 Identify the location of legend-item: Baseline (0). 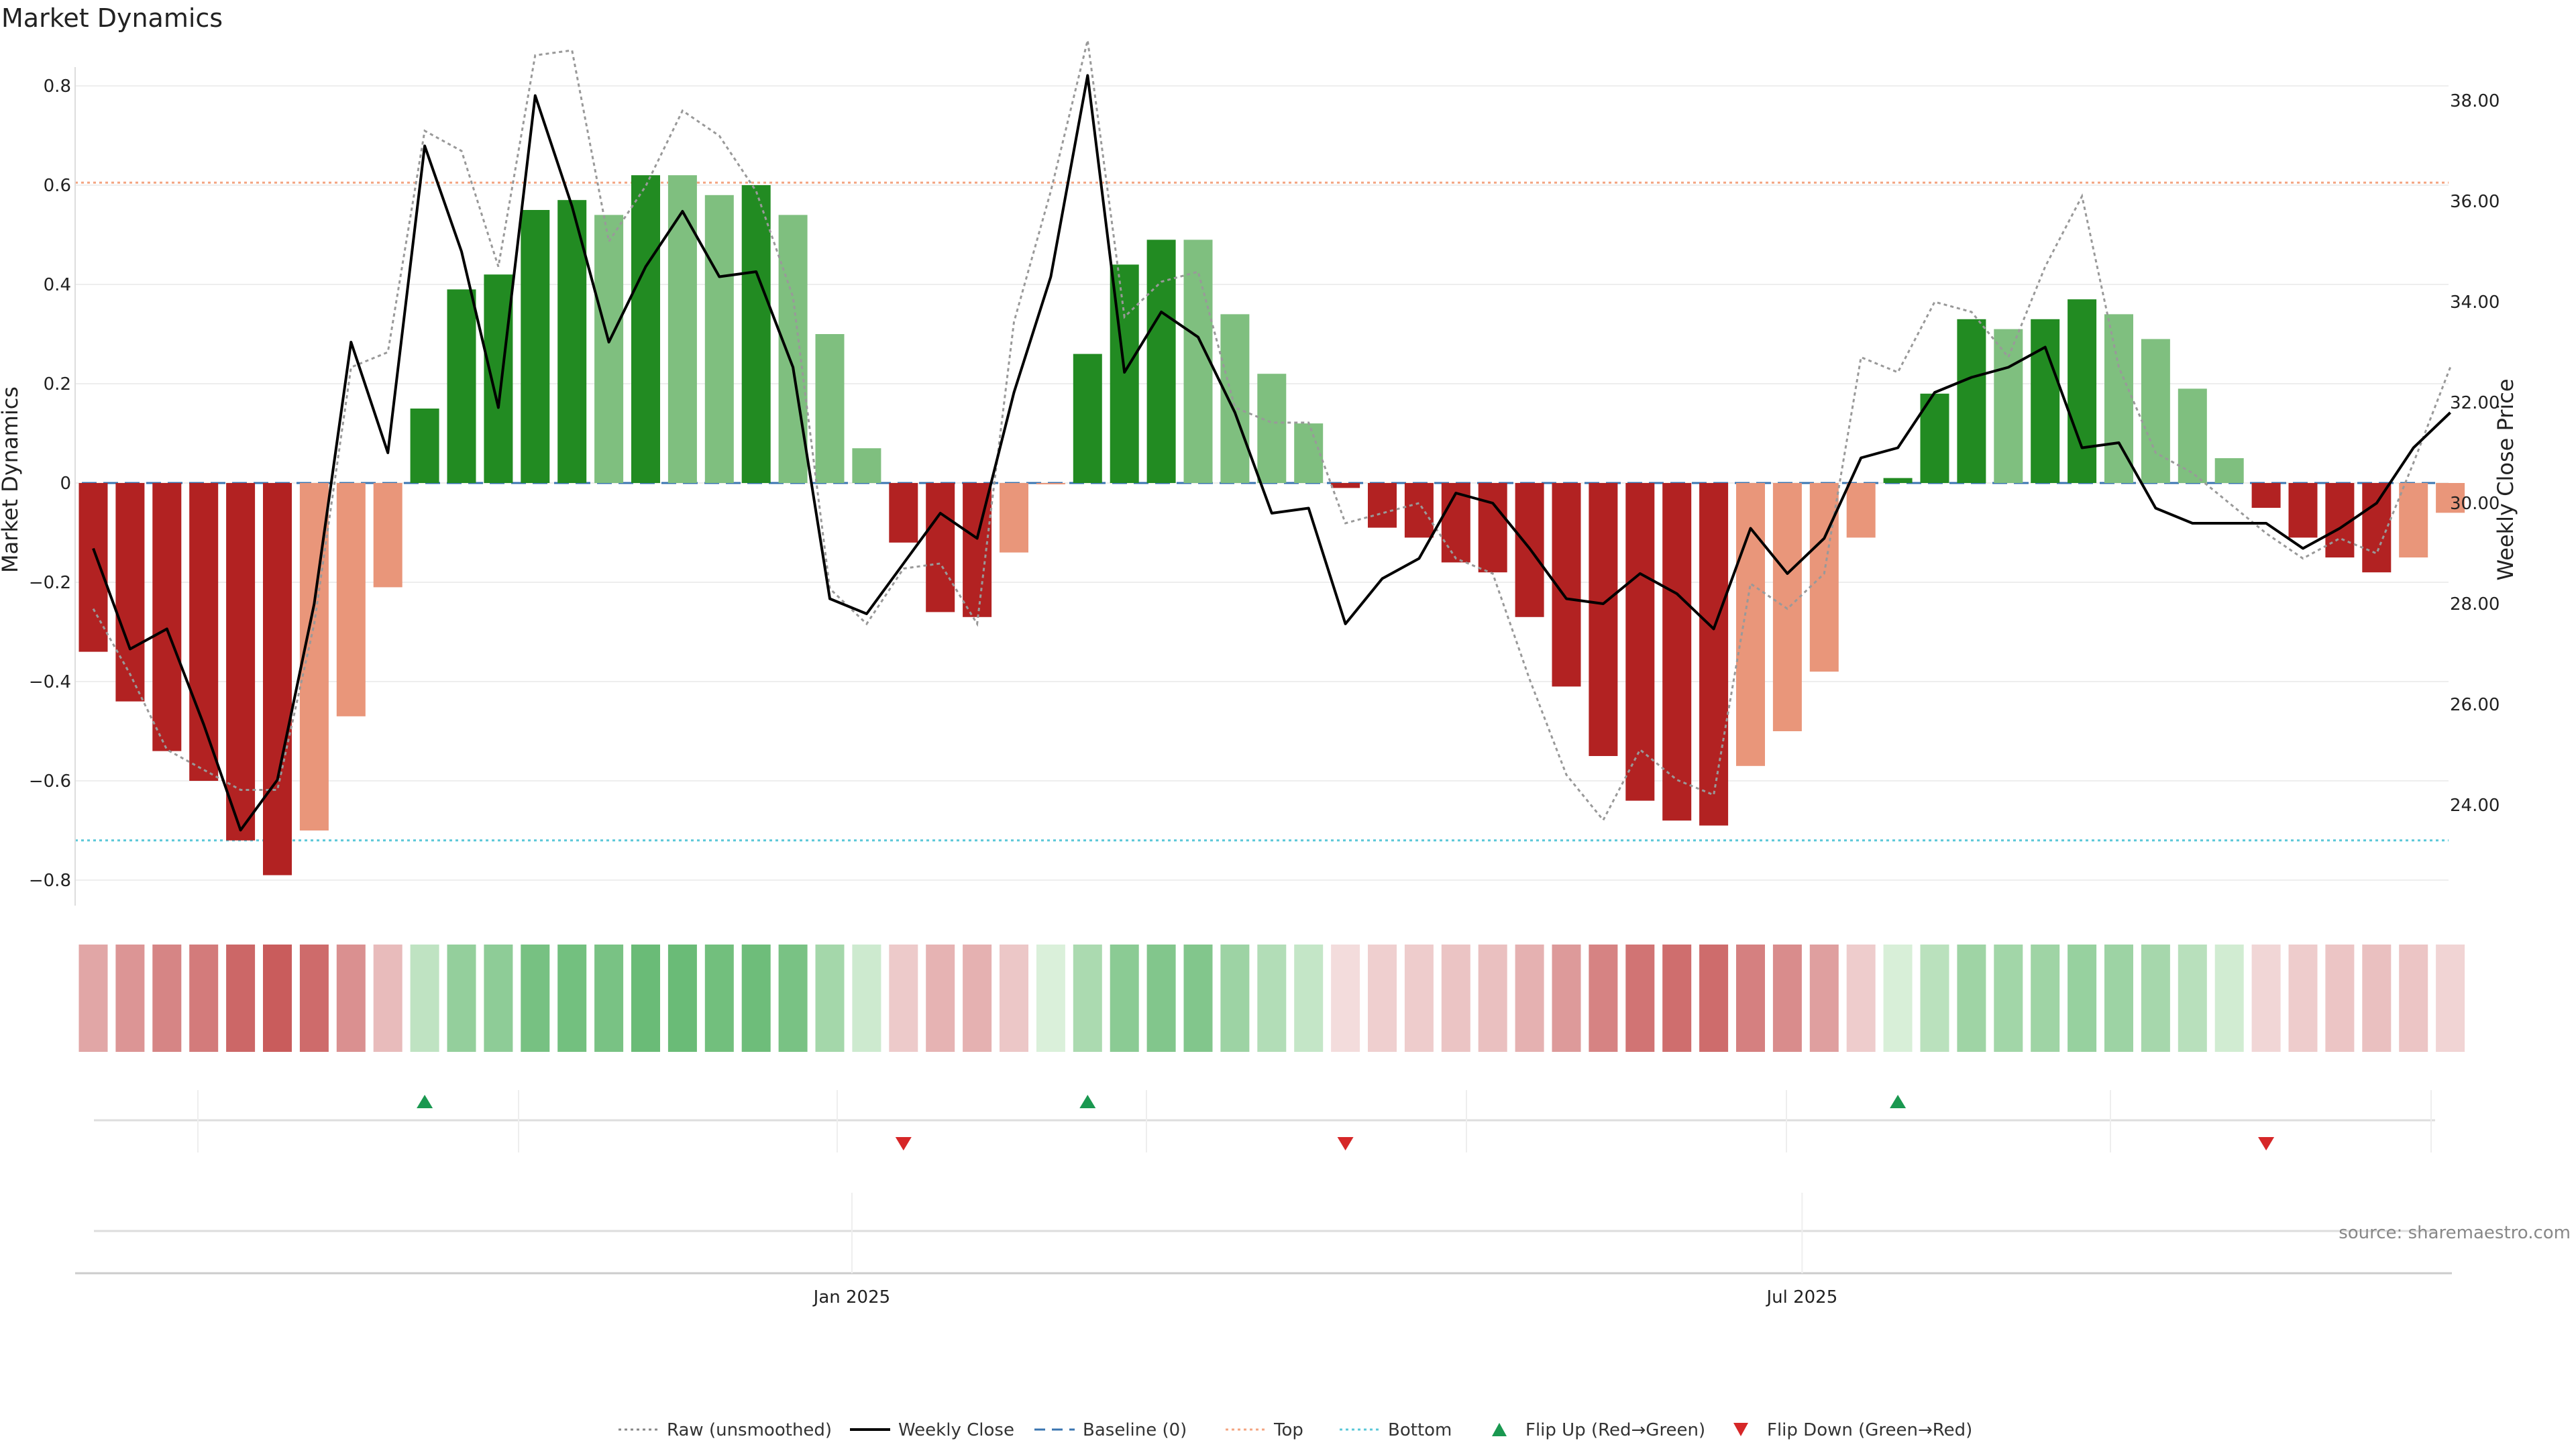
(1110, 1430).